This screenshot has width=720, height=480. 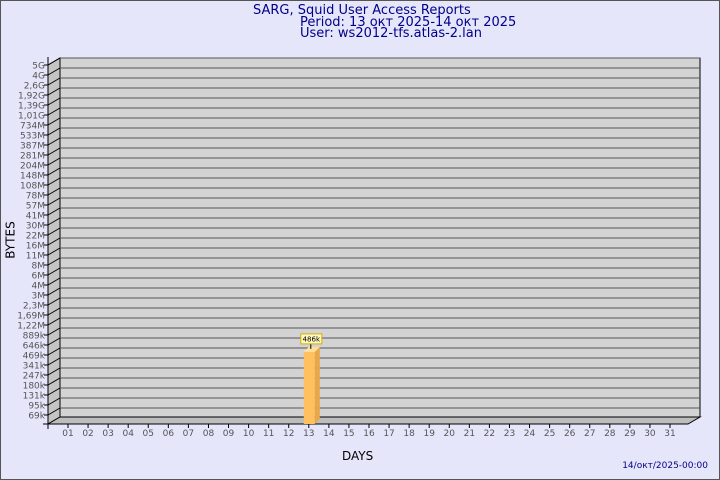 What do you see at coordinates (429, 434) in the screenshot?
I see `x-tick-label: 19` at bounding box center [429, 434].